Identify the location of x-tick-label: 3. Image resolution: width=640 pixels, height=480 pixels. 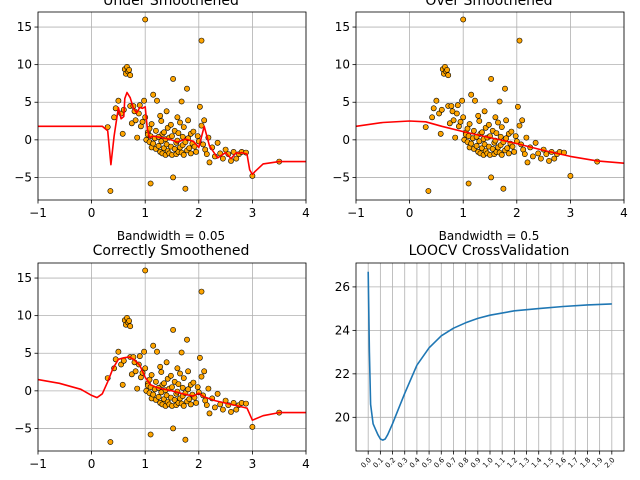
(253, 464).